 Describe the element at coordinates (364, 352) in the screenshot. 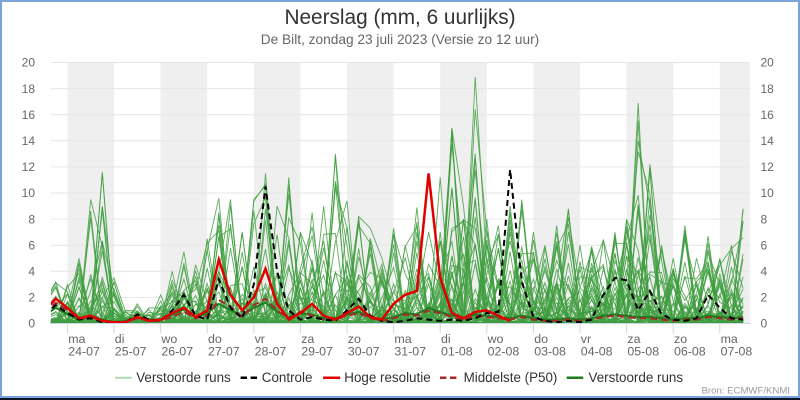

I see `svg-text: 30-07` at that location.